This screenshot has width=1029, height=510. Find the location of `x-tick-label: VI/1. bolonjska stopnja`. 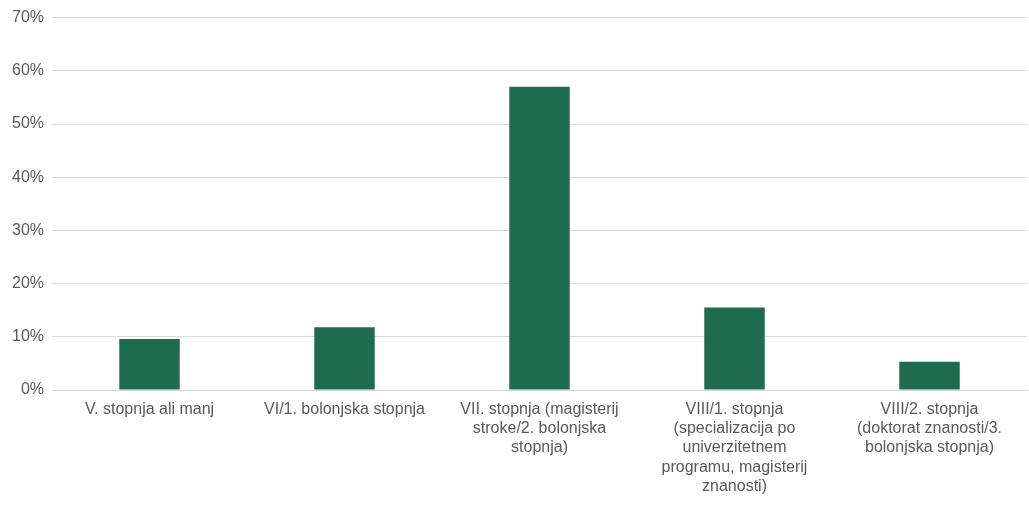

x-tick-label: VI/1. bolonjska stopnja is located at coordinates (345, 409).